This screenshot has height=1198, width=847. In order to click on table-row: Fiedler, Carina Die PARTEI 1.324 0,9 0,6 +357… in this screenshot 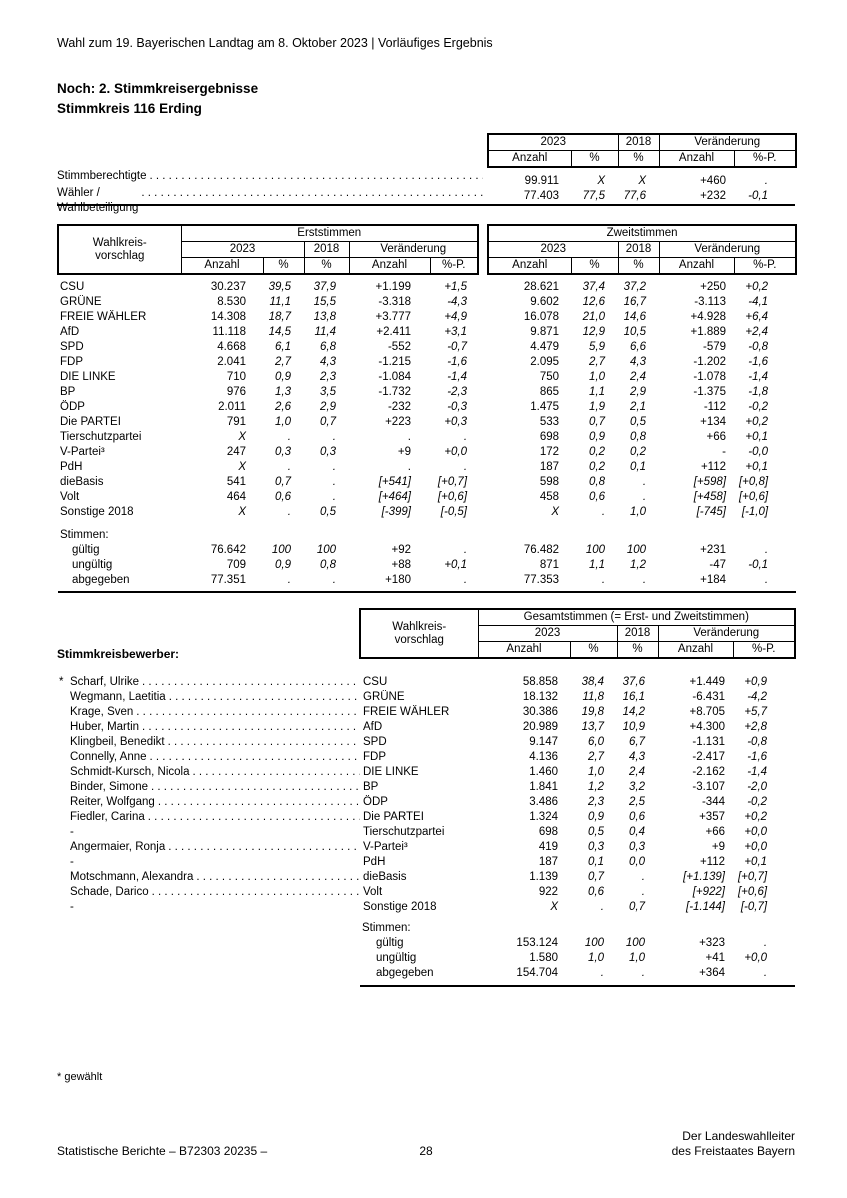, I will do `click(426, 817)`.